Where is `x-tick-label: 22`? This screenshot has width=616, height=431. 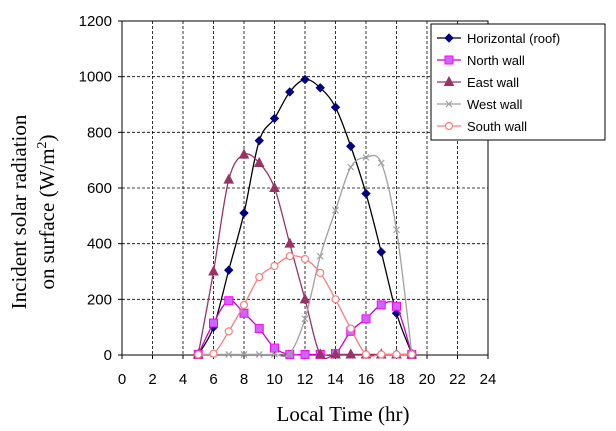
x-tick-label: 22 is located at coordinates (457, 379).